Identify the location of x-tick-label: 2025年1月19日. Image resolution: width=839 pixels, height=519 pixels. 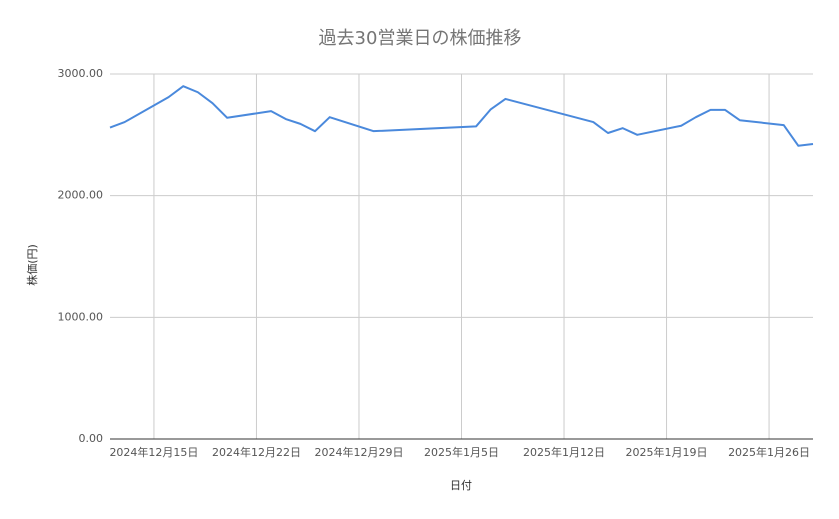
(667, 452).